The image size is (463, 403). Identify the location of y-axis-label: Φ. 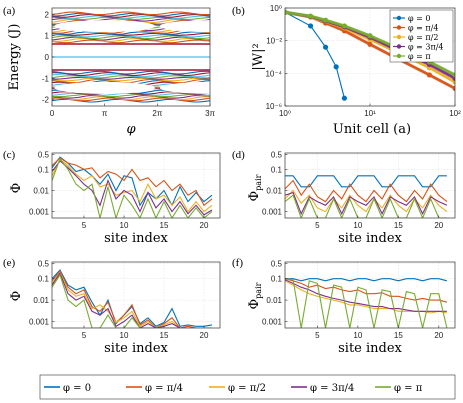
(16, 188).